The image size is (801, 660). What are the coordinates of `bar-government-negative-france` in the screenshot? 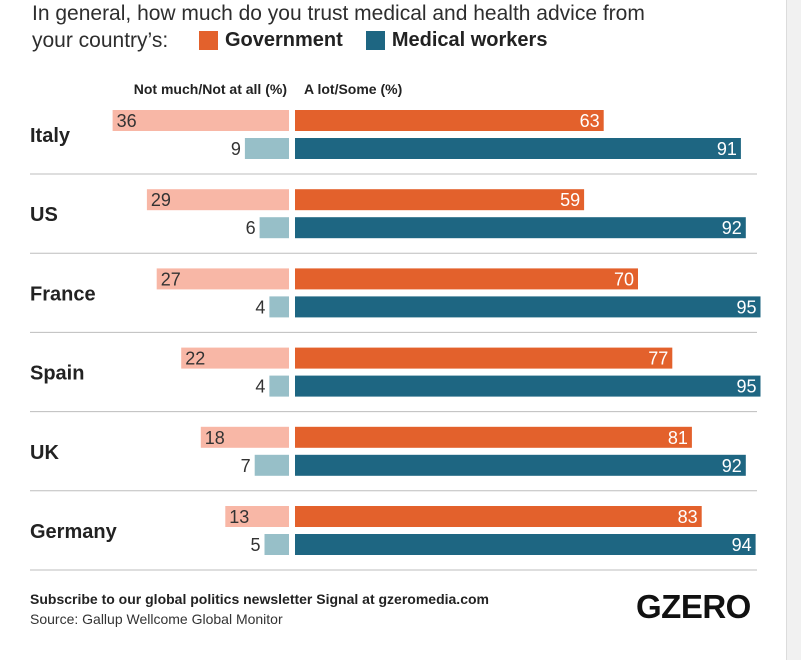 It's located at (222, 279).